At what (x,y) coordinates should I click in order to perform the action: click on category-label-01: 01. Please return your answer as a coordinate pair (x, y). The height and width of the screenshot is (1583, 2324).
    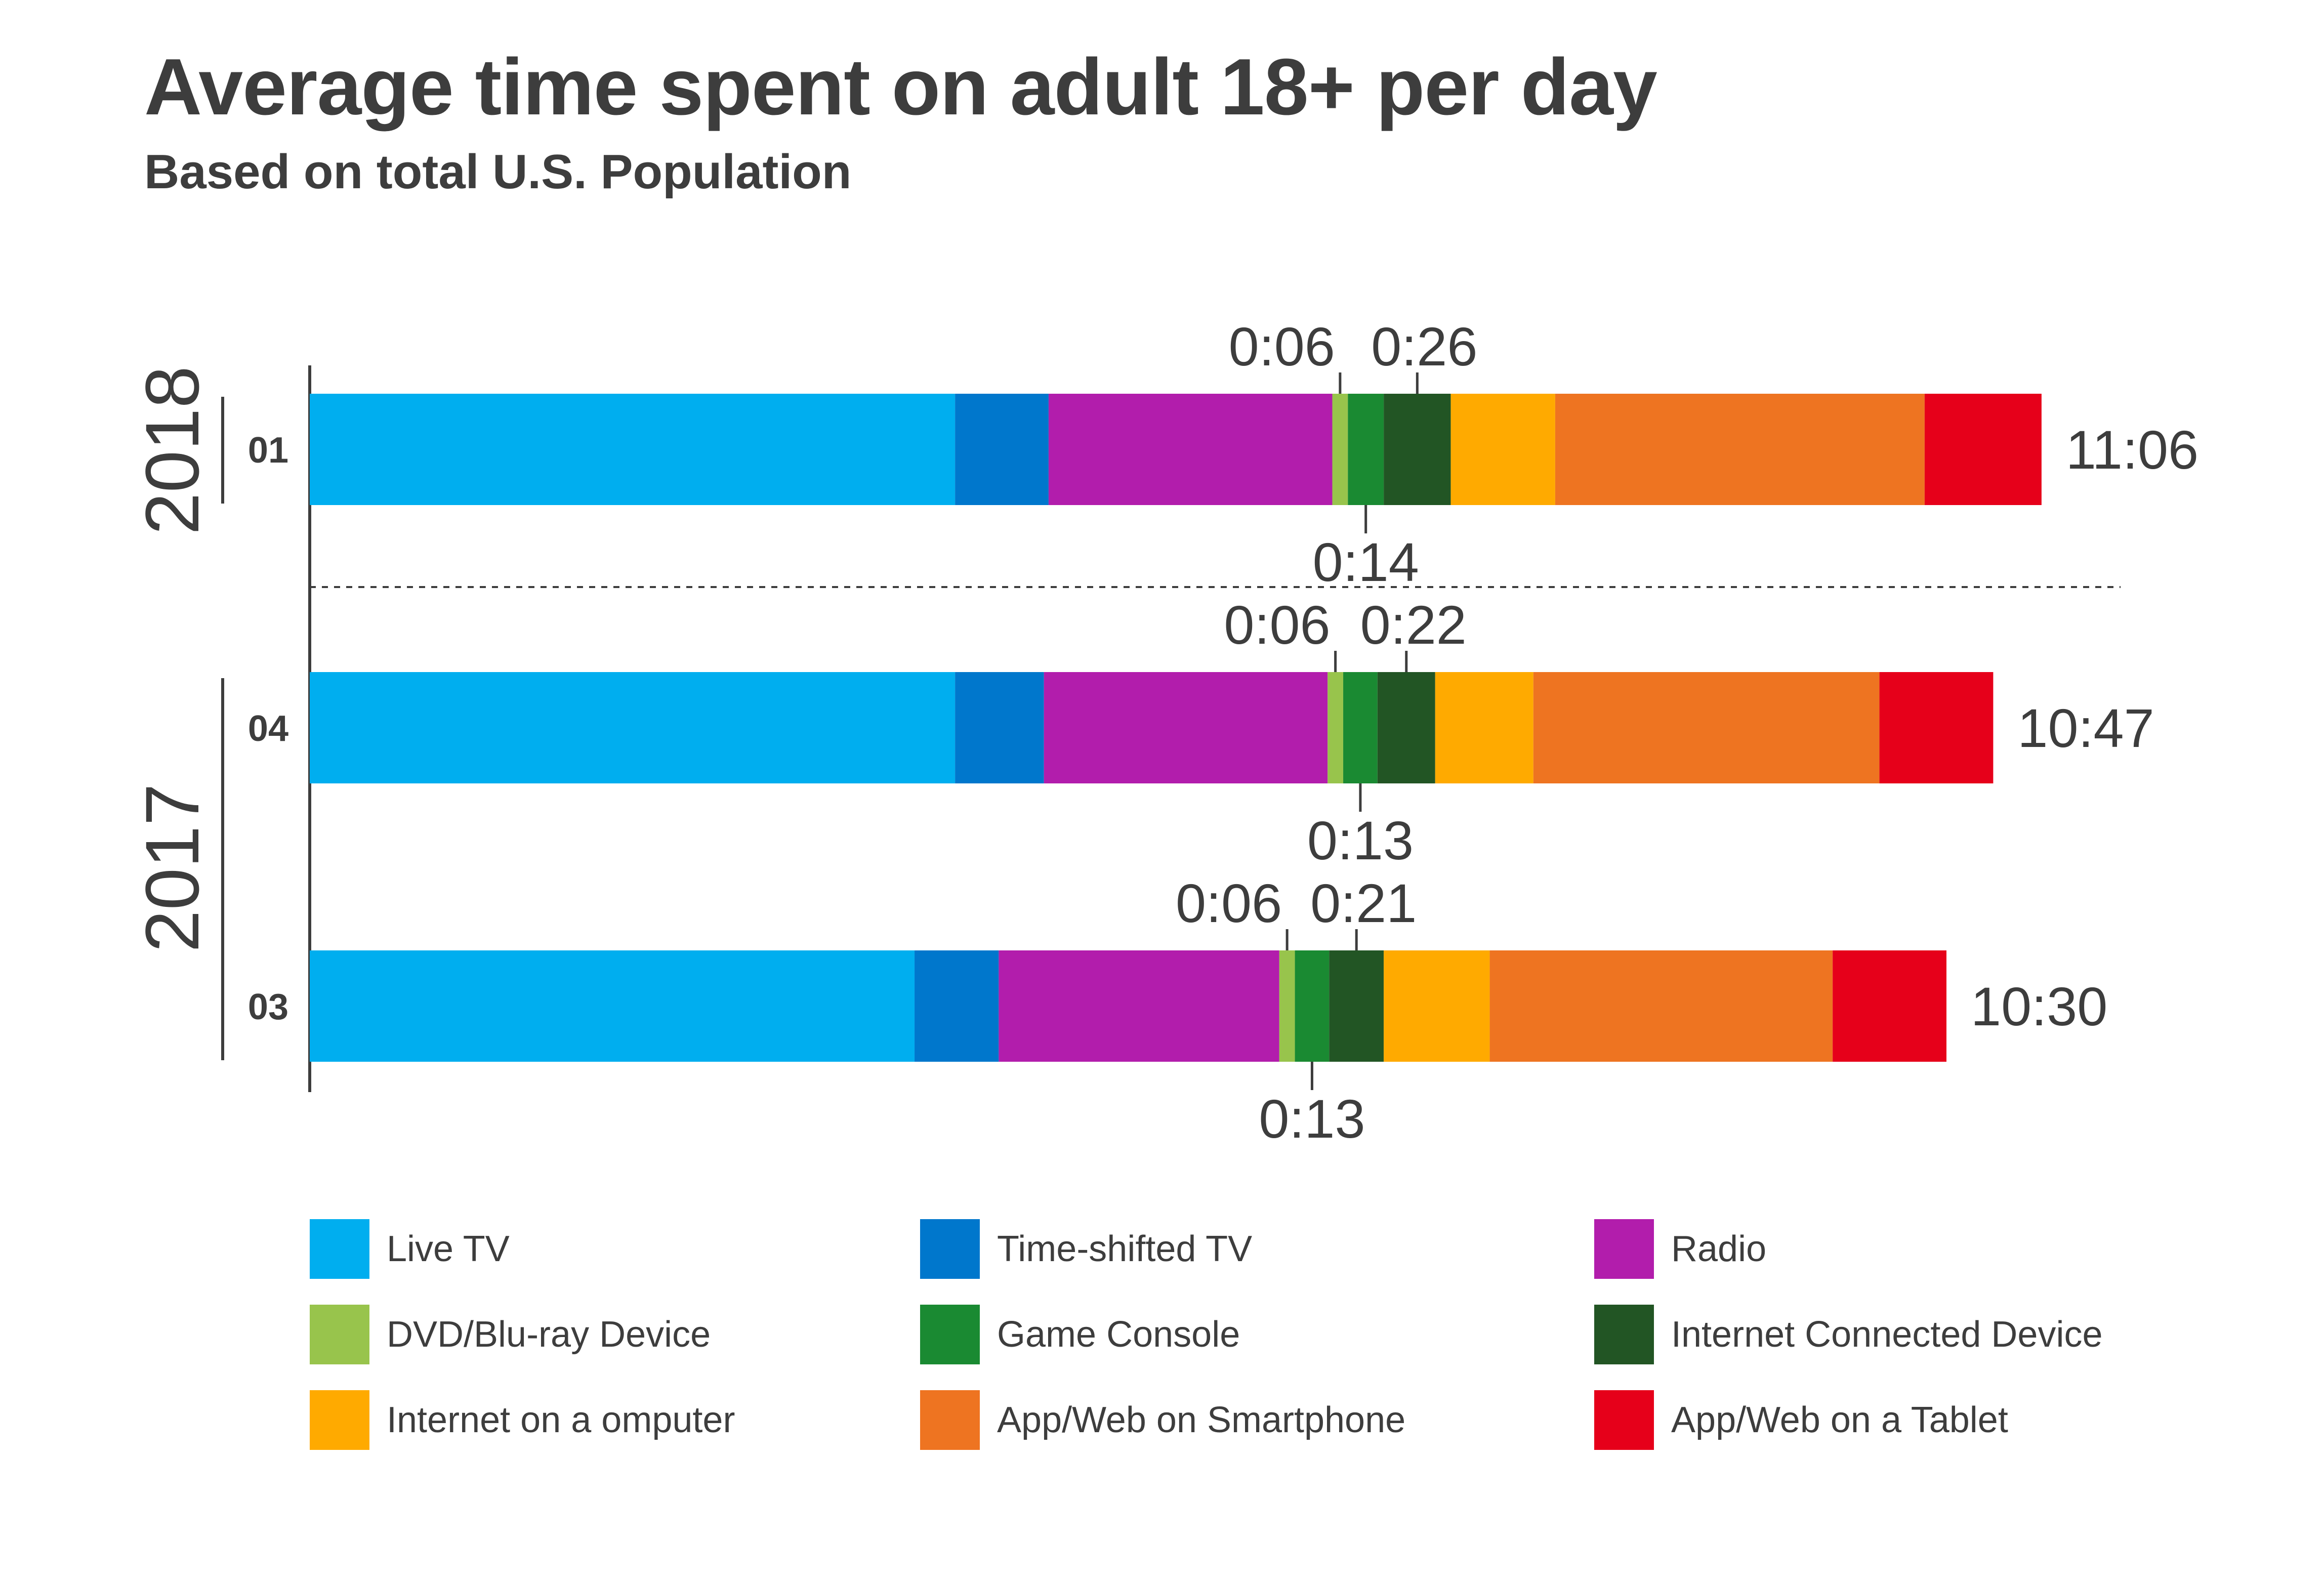
    Looking at the image, I should click on (268, 450).